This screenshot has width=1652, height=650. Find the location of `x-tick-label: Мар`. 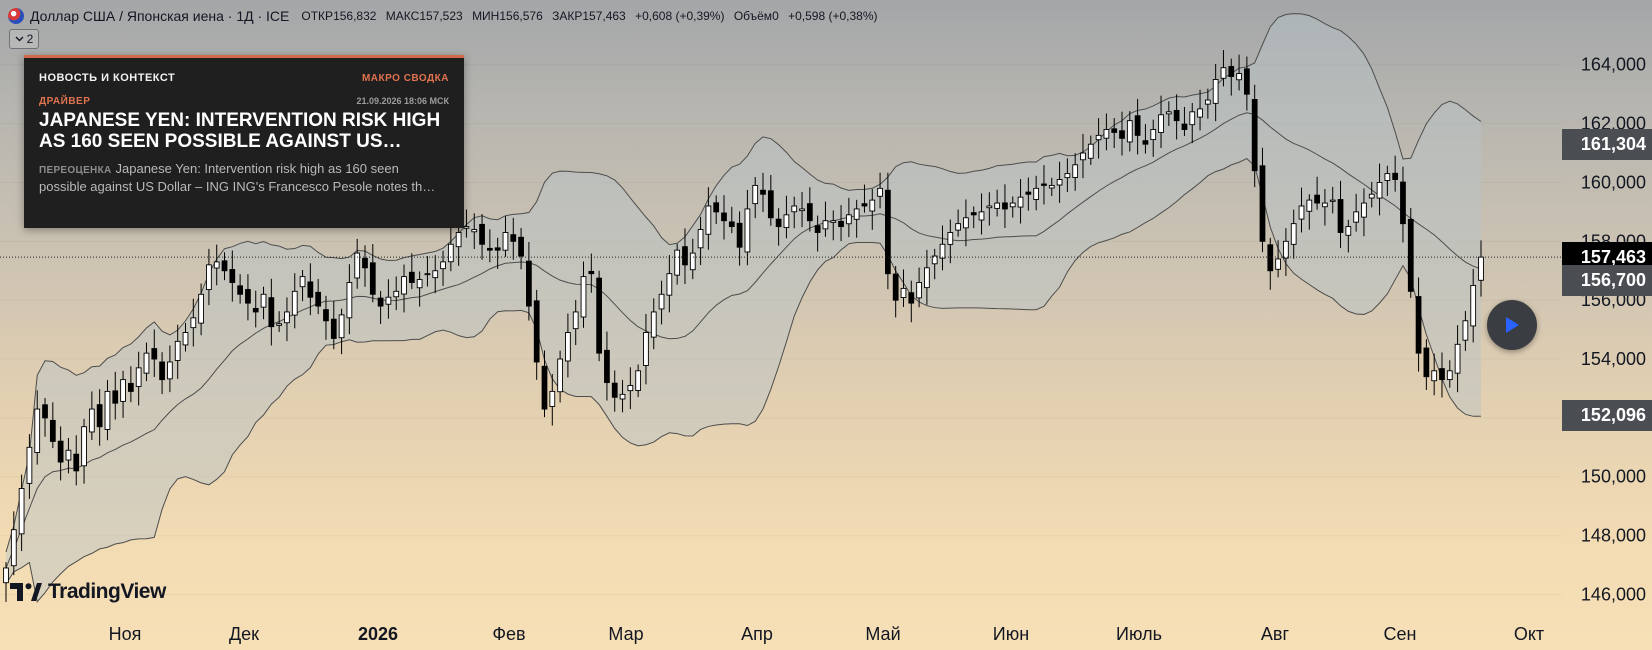

x-tick-label: Мар is located at coordinates (625, 634).